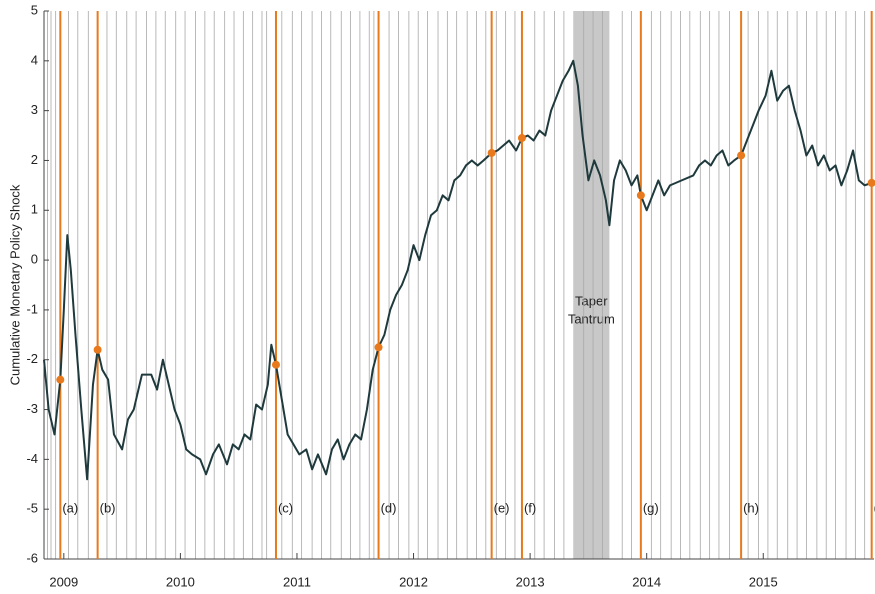 Image resolution: width=875 pixels, height=594 pixels. Describe the element at coordinates (14, 284) in the screenshot. I see `y-axis-label: Cumulative Monetary Policy Shock` at that location.